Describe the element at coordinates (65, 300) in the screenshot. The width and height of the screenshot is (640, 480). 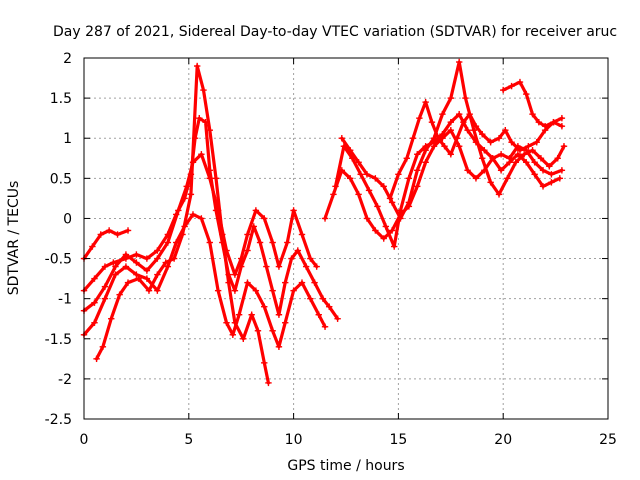
I see `y-tick-label: -1` at that location.